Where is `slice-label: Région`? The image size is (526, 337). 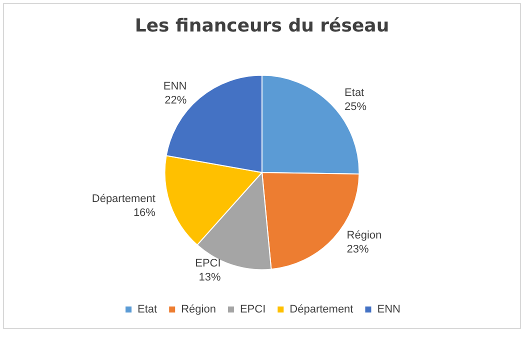
slice-label: Région is located at coordinates (364, 236).